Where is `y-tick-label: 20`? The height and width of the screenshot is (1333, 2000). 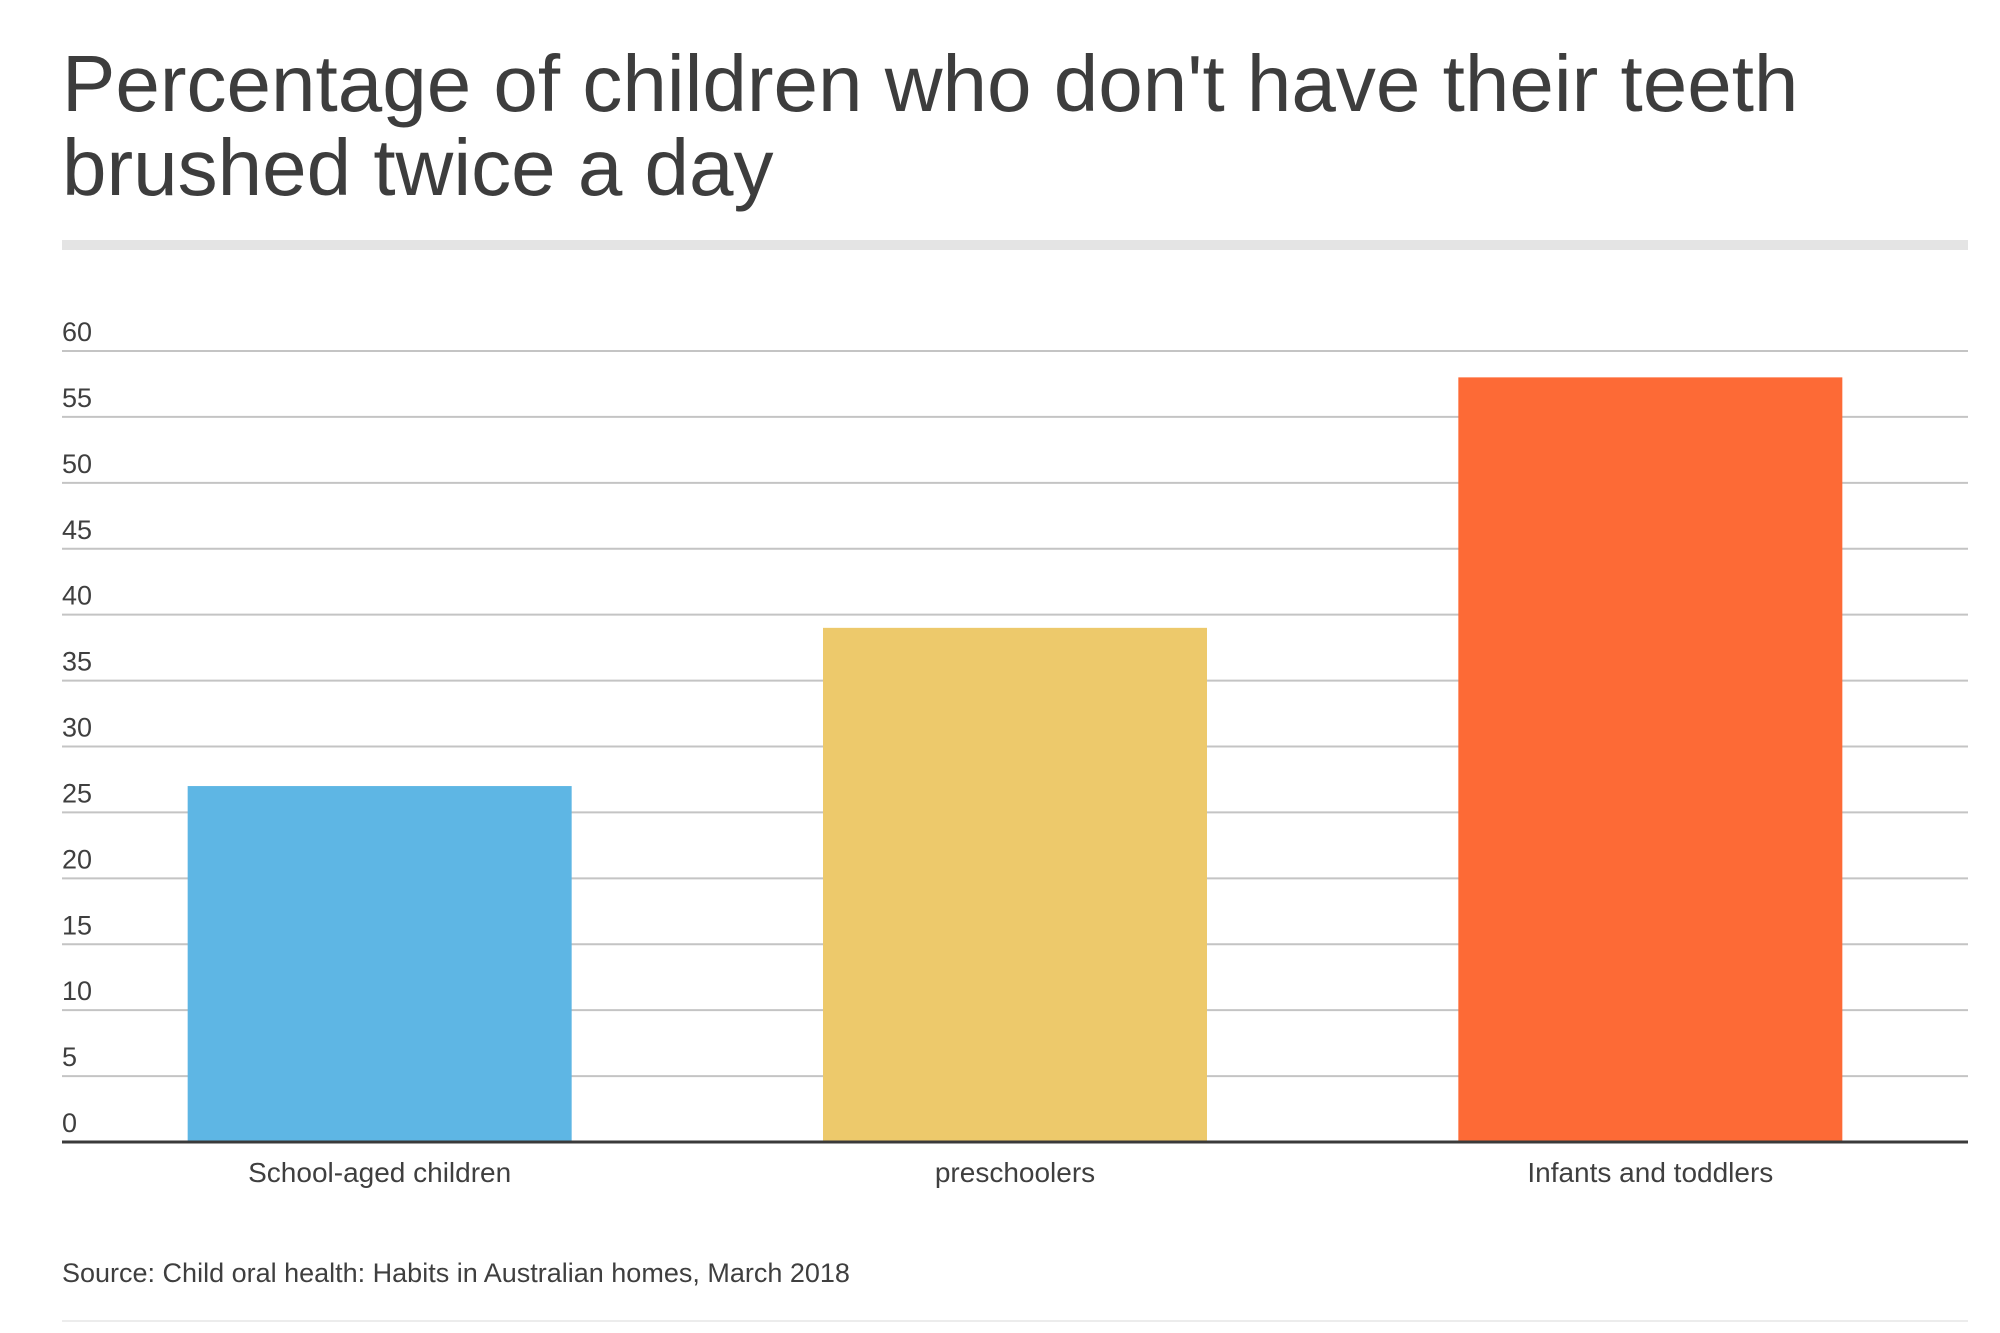 y-tick-label: 20 is located at coordinates (77, 859).